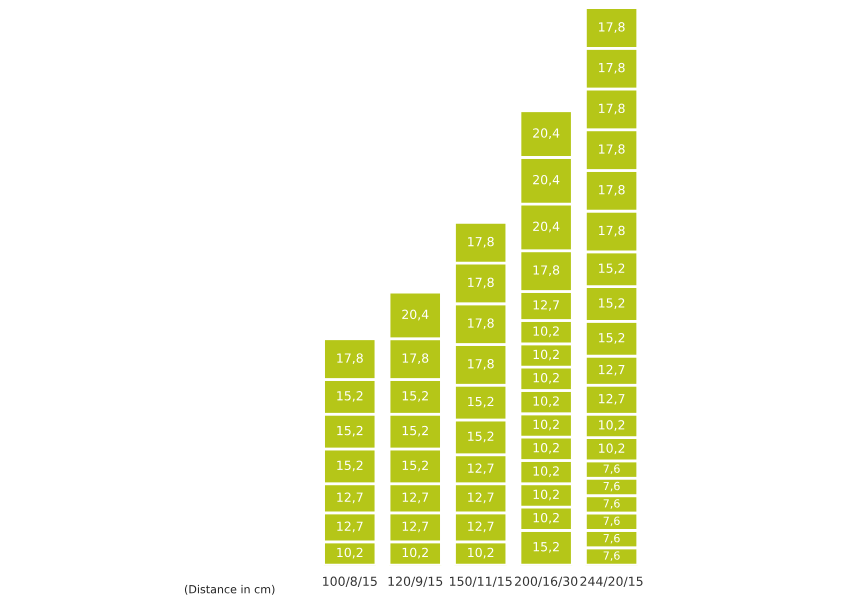 The height and width of the screenshot is (600, 850). What do you see at coordinates (546, 581) in the screenshot?
I see `x-tick-label: 200/16/30` at bounding box center [546, 581].